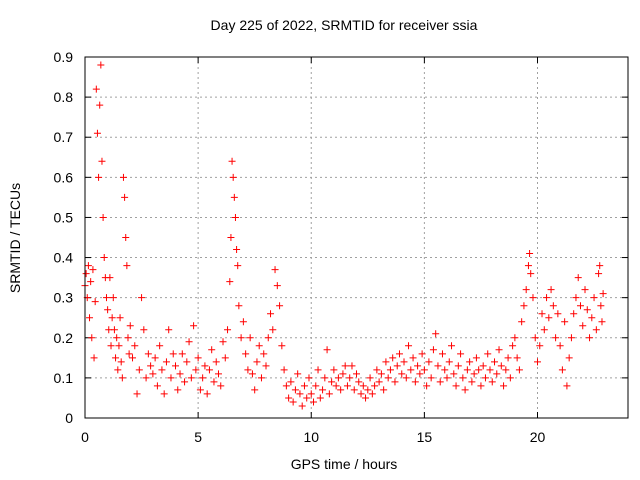 This screenshot has height=480, width=640. Describe the element at coordinates (311, 437) in the screenshot. I see `x-tick-label: 10` at that location.